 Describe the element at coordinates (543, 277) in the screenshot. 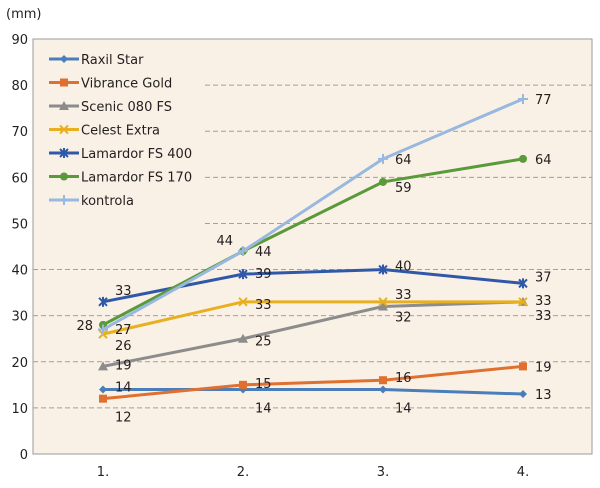

I see `data-label: 37` at that location.